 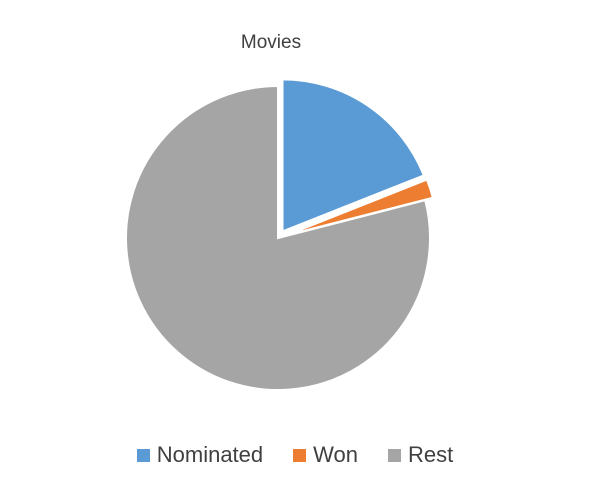 What do you see at coordinates (360, 207) in the screenshot?
I see `pie-slice-won` at bounding box center [360, 207].